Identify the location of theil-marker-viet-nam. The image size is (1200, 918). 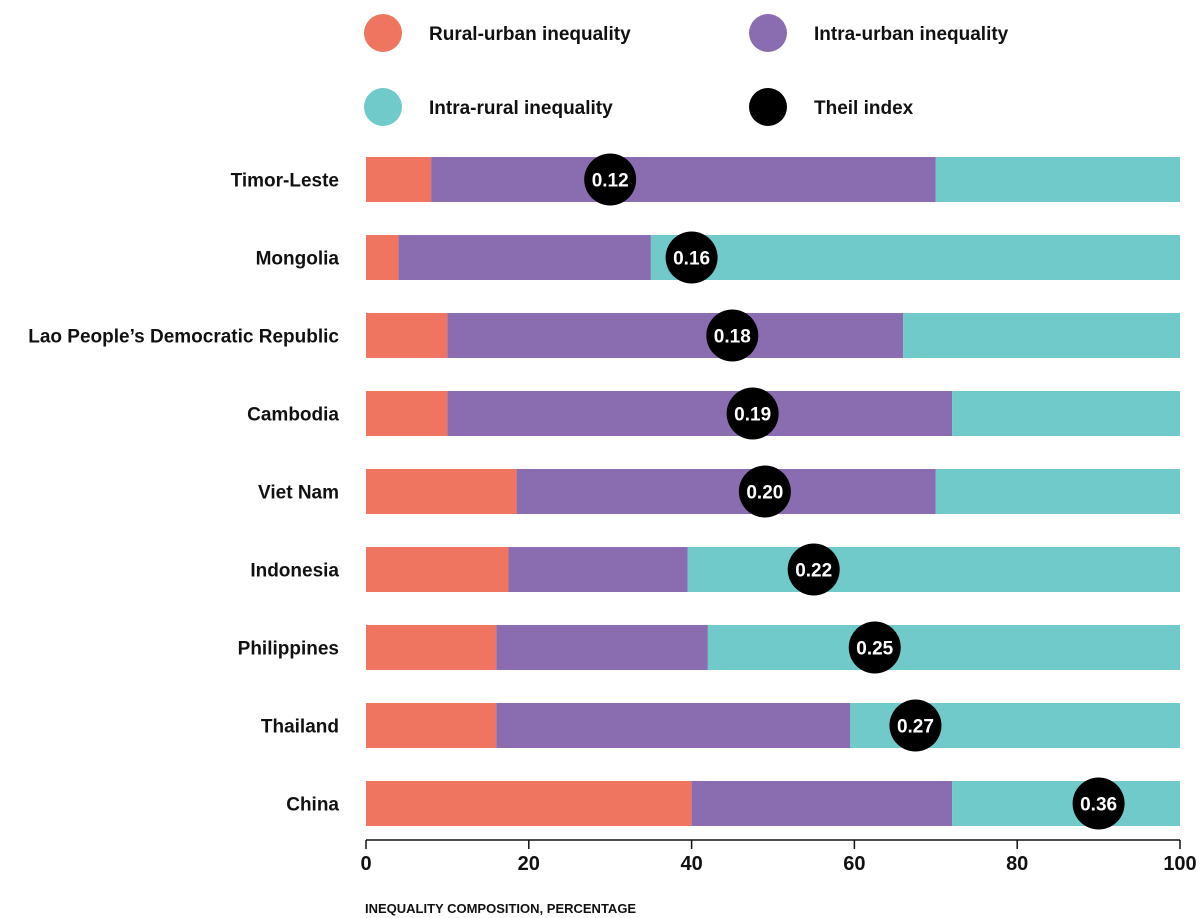
(764, 491).